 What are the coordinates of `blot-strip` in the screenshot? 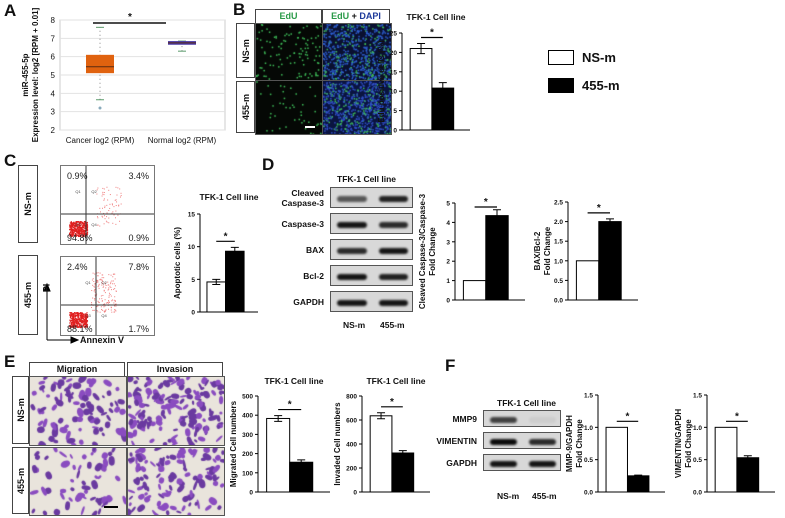 It's located at (371, 301).